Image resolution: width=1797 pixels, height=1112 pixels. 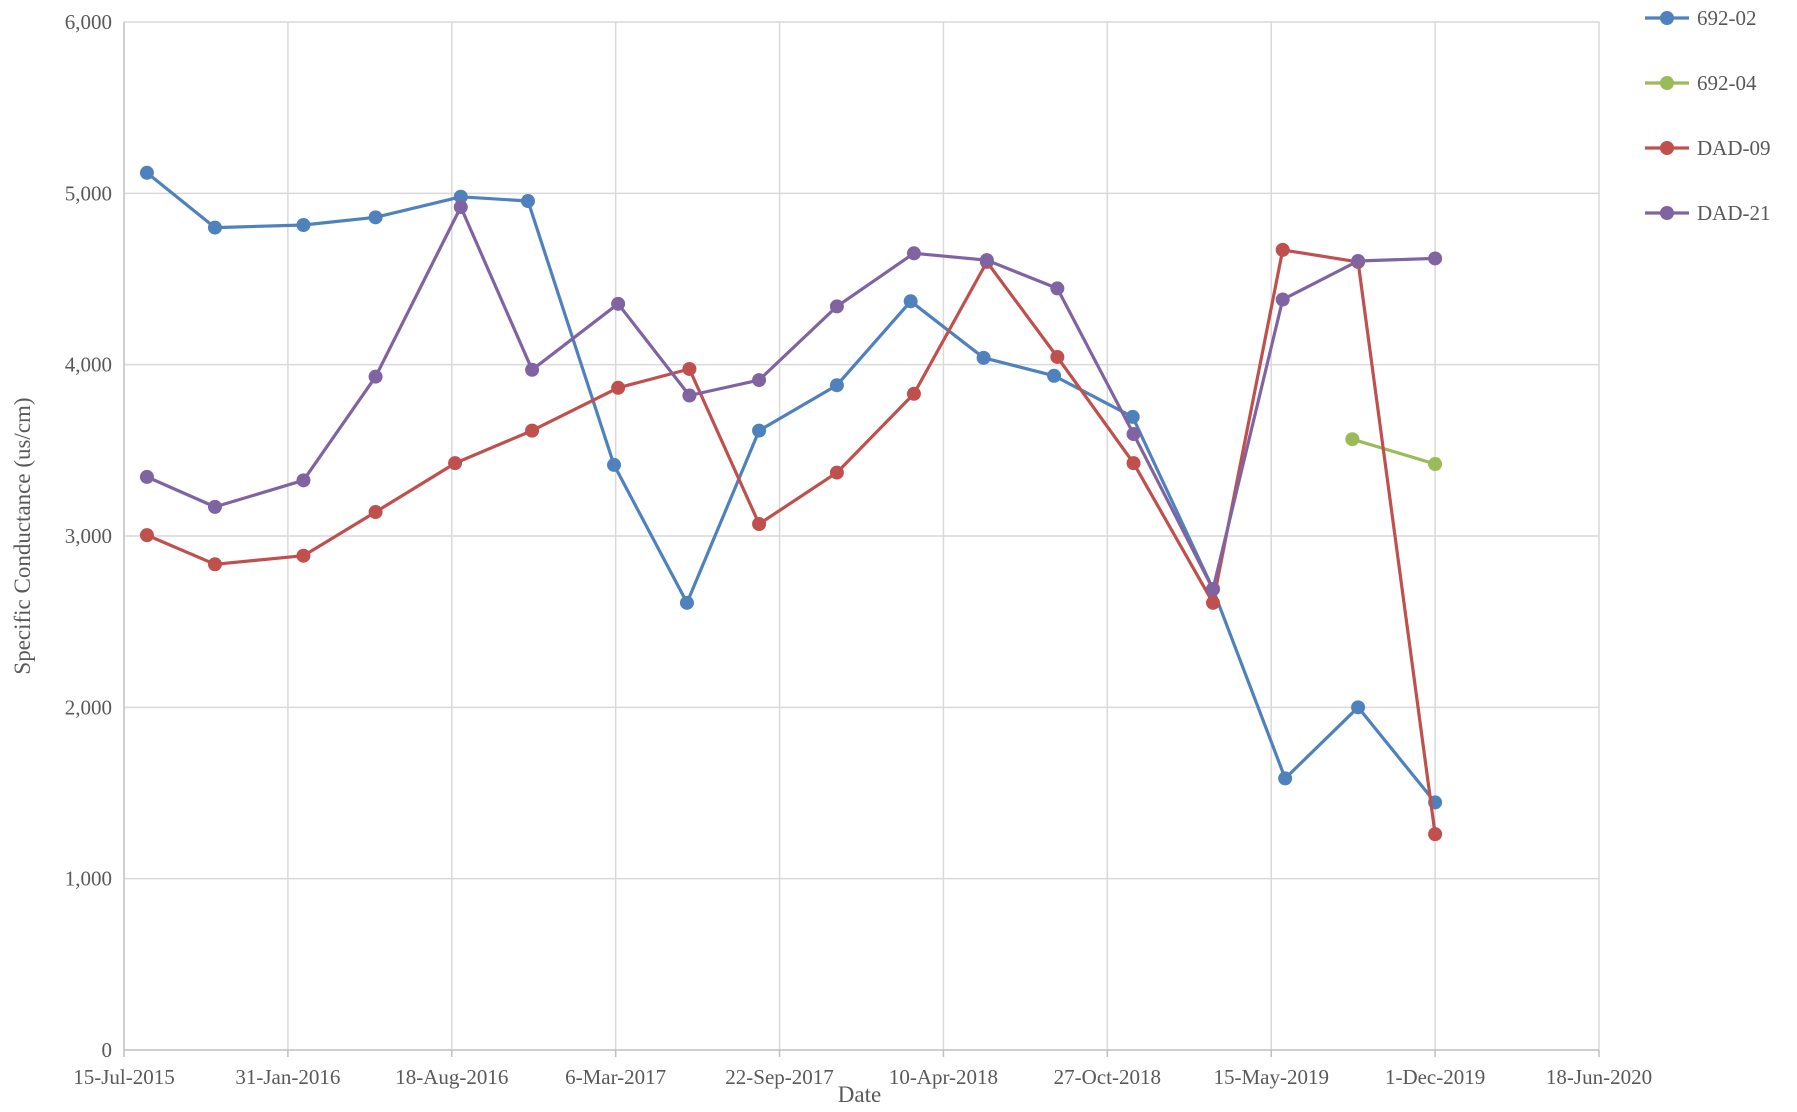 What do you see at coordinates (1734, 213) in the screenshot?
I see `legend-label: DAD-21` at bounding box center [1734, 213].